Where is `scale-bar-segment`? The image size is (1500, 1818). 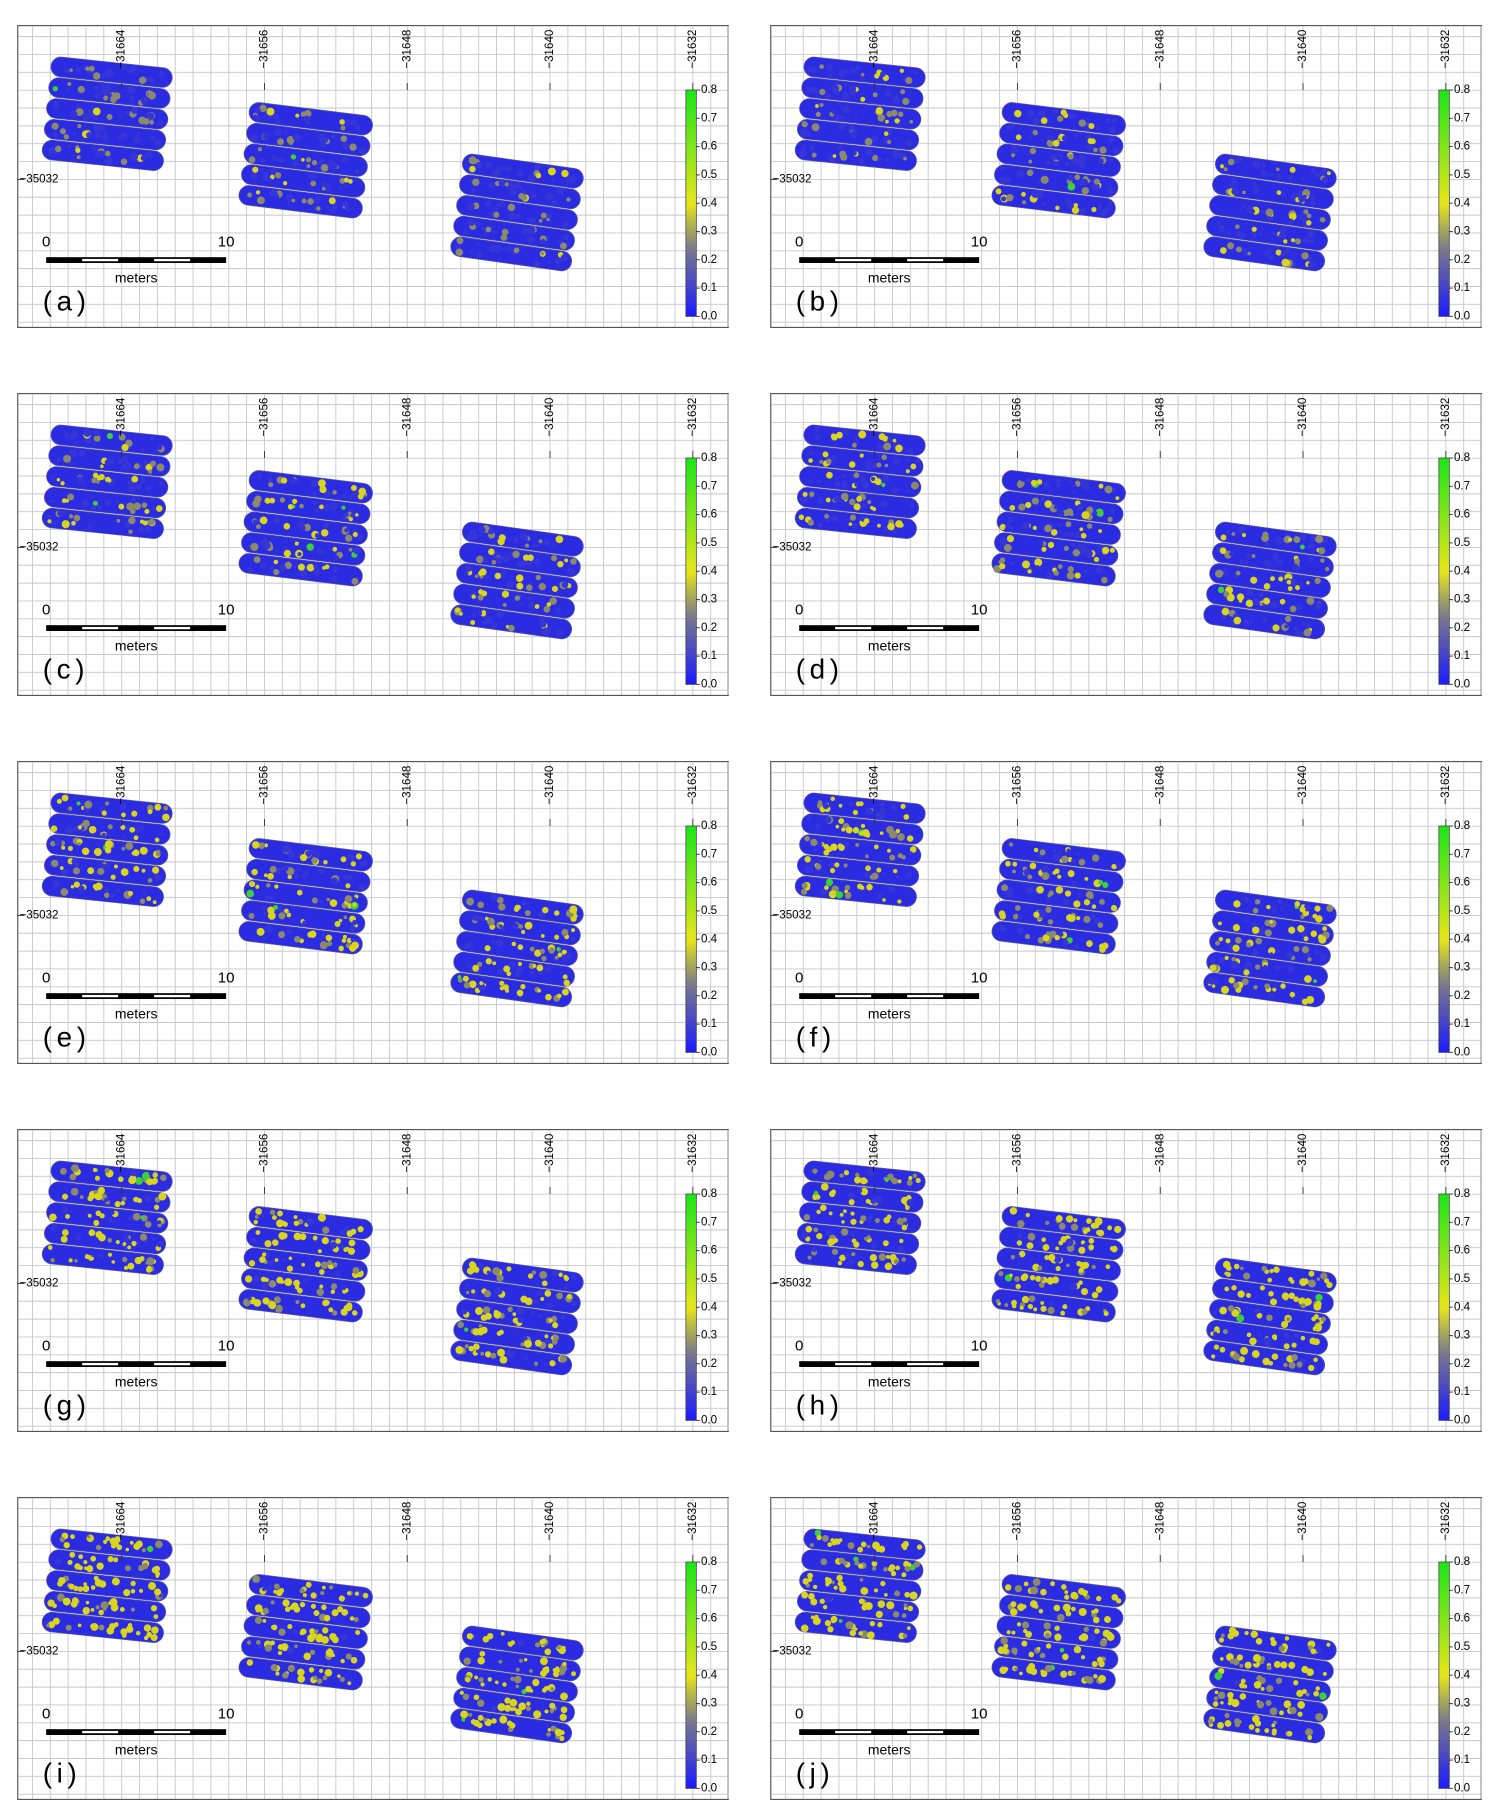
scale-bar-segment is located at coordinates (925, 996).